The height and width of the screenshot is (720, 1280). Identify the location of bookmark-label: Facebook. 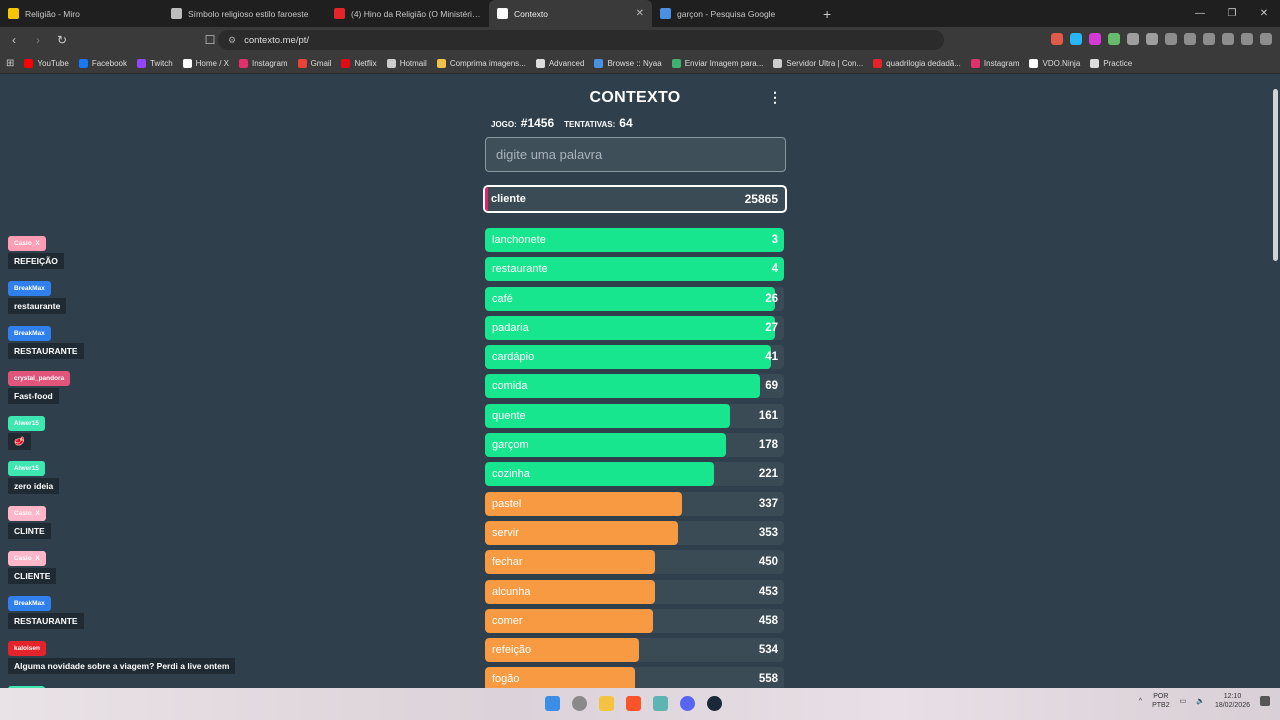
(109, 63).